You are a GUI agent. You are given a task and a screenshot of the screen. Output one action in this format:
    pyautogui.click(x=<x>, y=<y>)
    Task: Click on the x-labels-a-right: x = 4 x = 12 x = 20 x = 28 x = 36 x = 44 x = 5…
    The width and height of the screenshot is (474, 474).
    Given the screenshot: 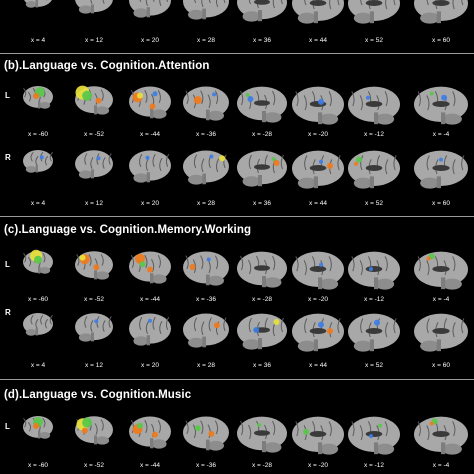 What is the action you would take?
    pyautogui.click(x=237, y=42)
    